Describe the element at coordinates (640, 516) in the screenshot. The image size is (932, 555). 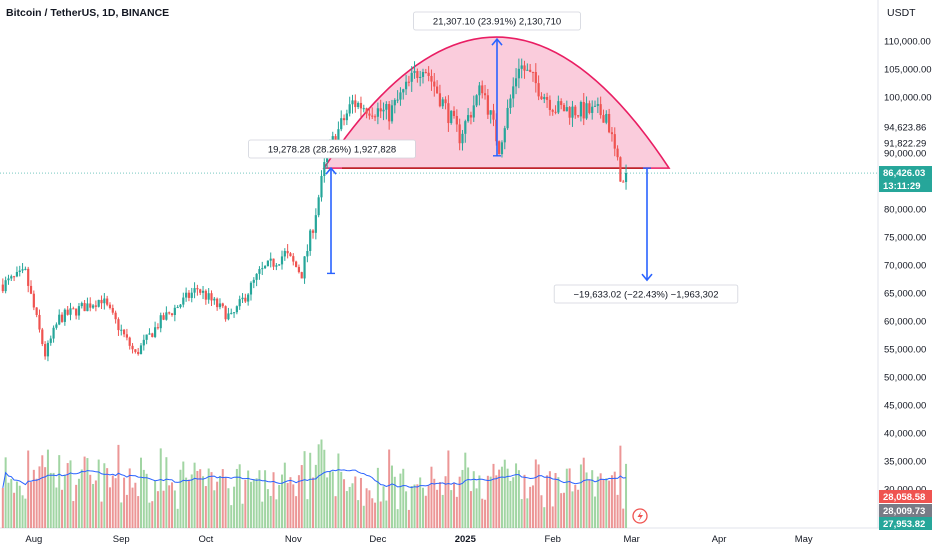
I see `flash-icon` at that location.